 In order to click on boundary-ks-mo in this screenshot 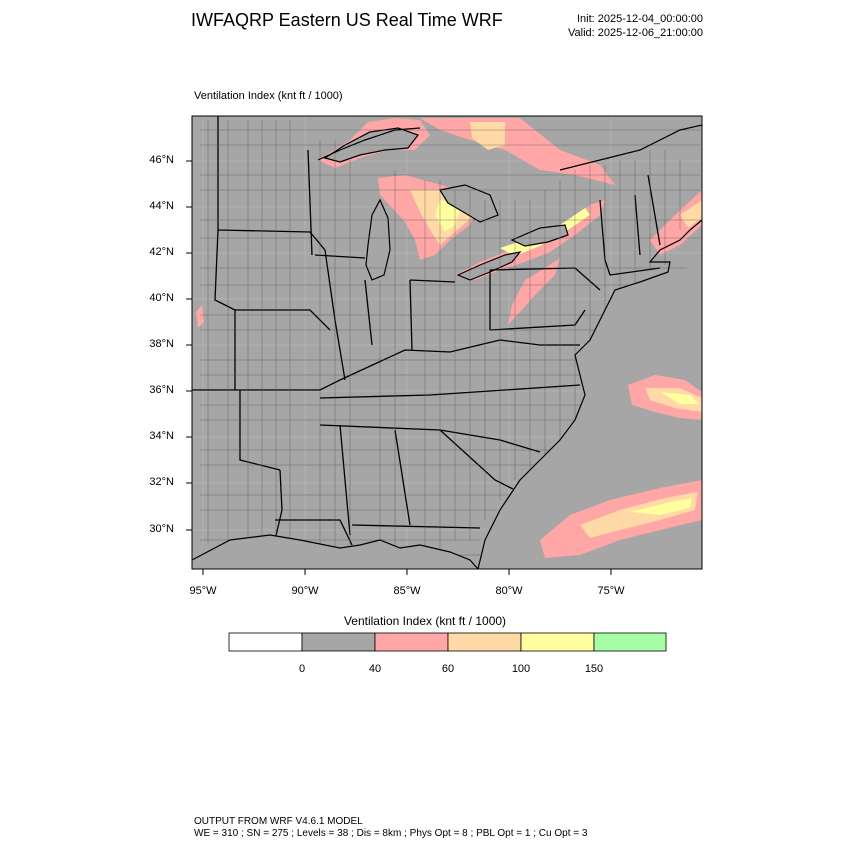, I will do `click(283, 320)`.